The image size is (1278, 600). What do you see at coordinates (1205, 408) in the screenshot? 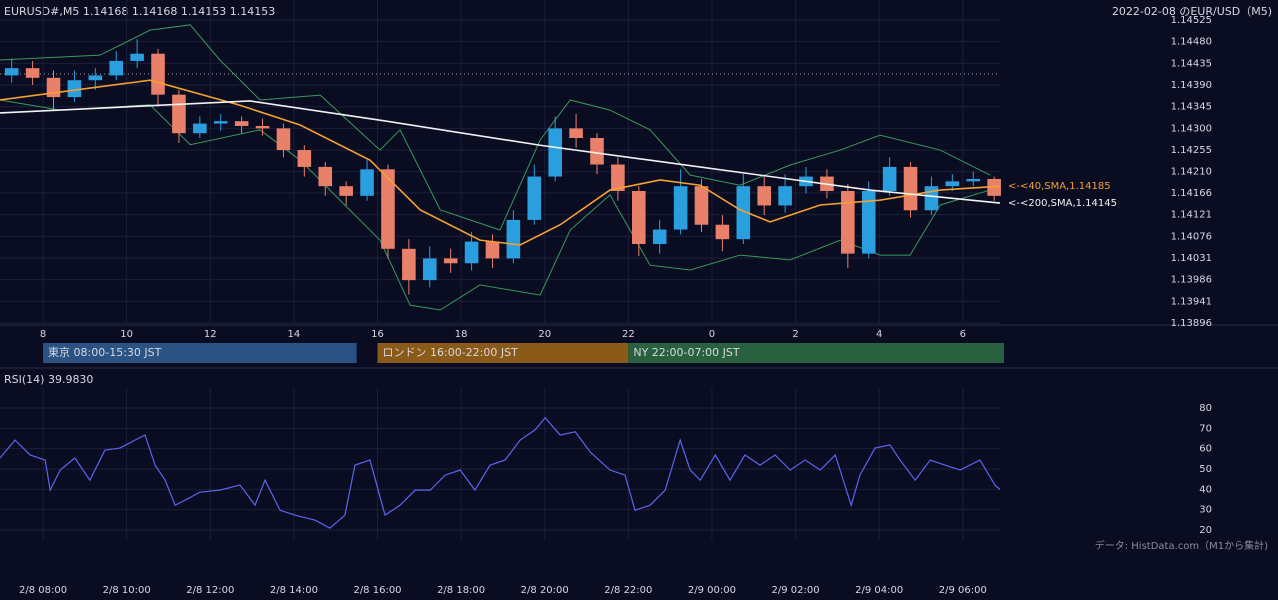
I see `y-tick-label: 80` at bounding box center [1205, 408].